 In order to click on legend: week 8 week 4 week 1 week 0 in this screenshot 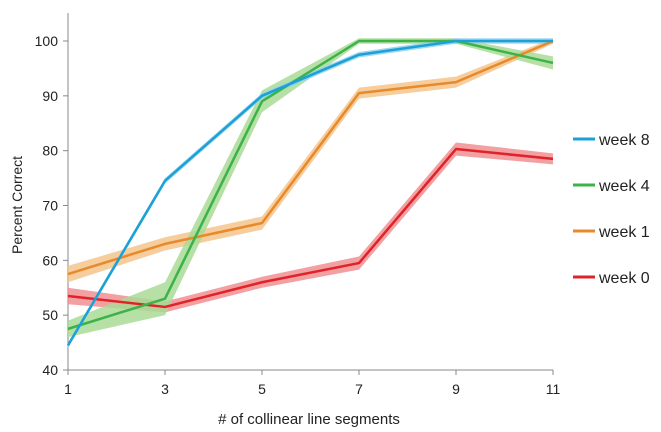, I will do `click(611, 209)`.